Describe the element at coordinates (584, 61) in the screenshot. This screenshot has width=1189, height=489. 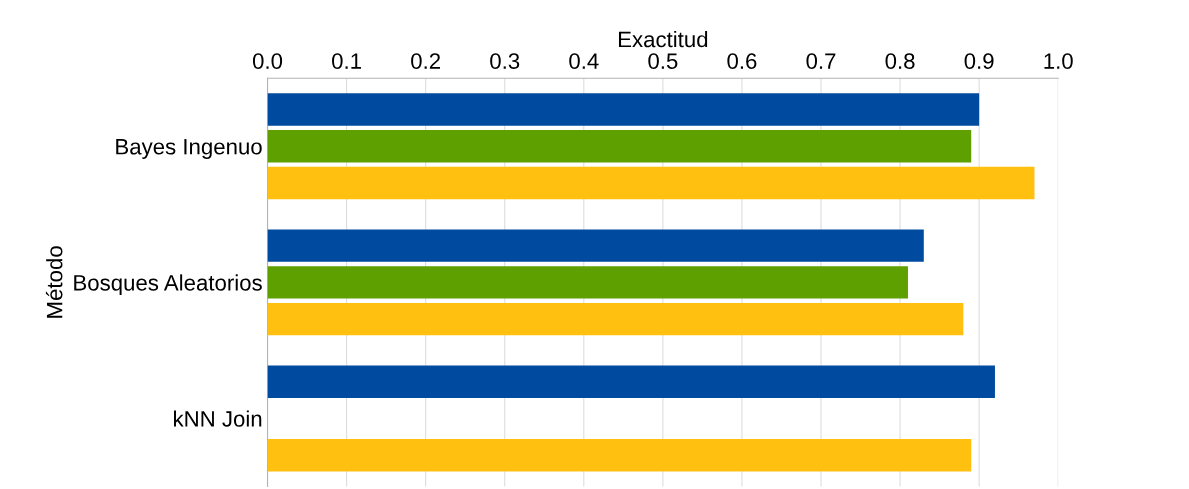
I see `x-tick-label: 0.4` at that location.